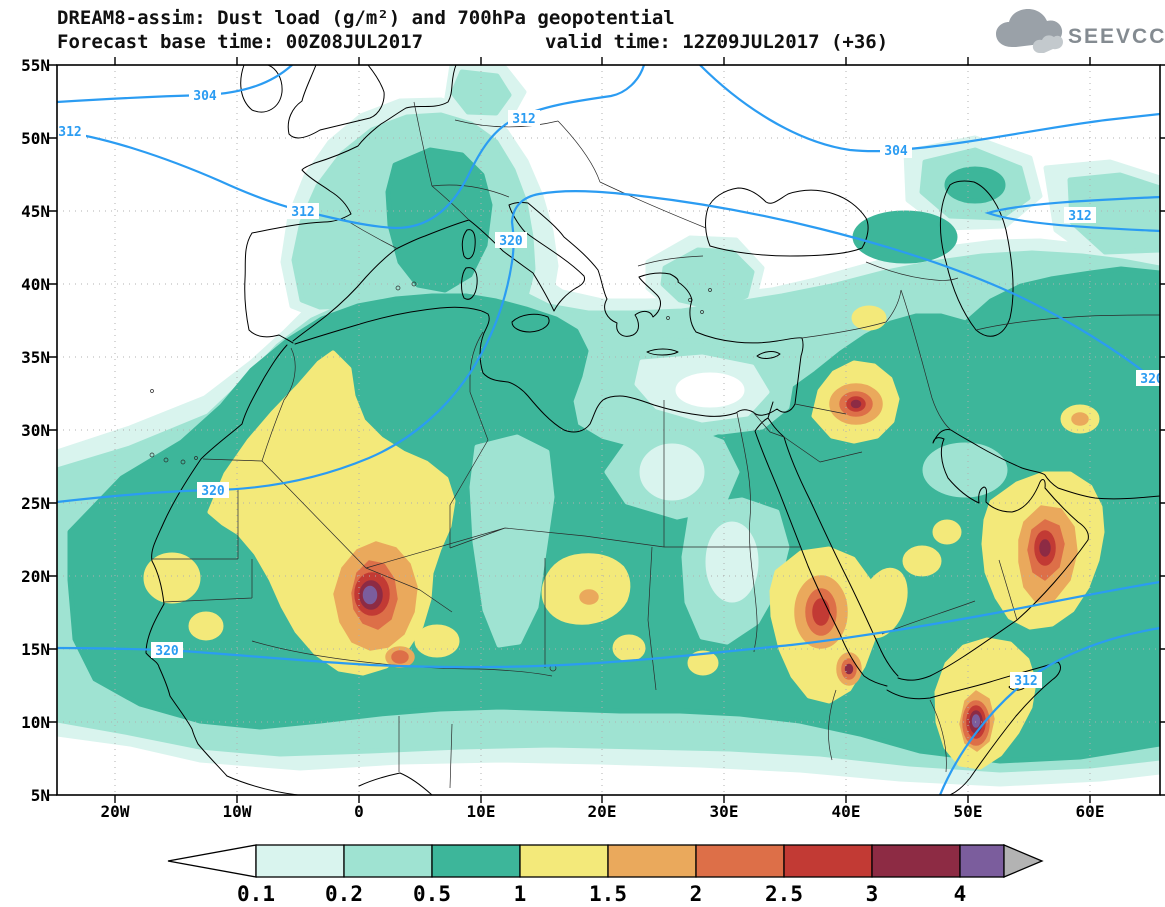  What do you see at coordinates (846, 811) in the screenshot?
I see `lon-tick-label: 40E` at bounding box center [846, 811].